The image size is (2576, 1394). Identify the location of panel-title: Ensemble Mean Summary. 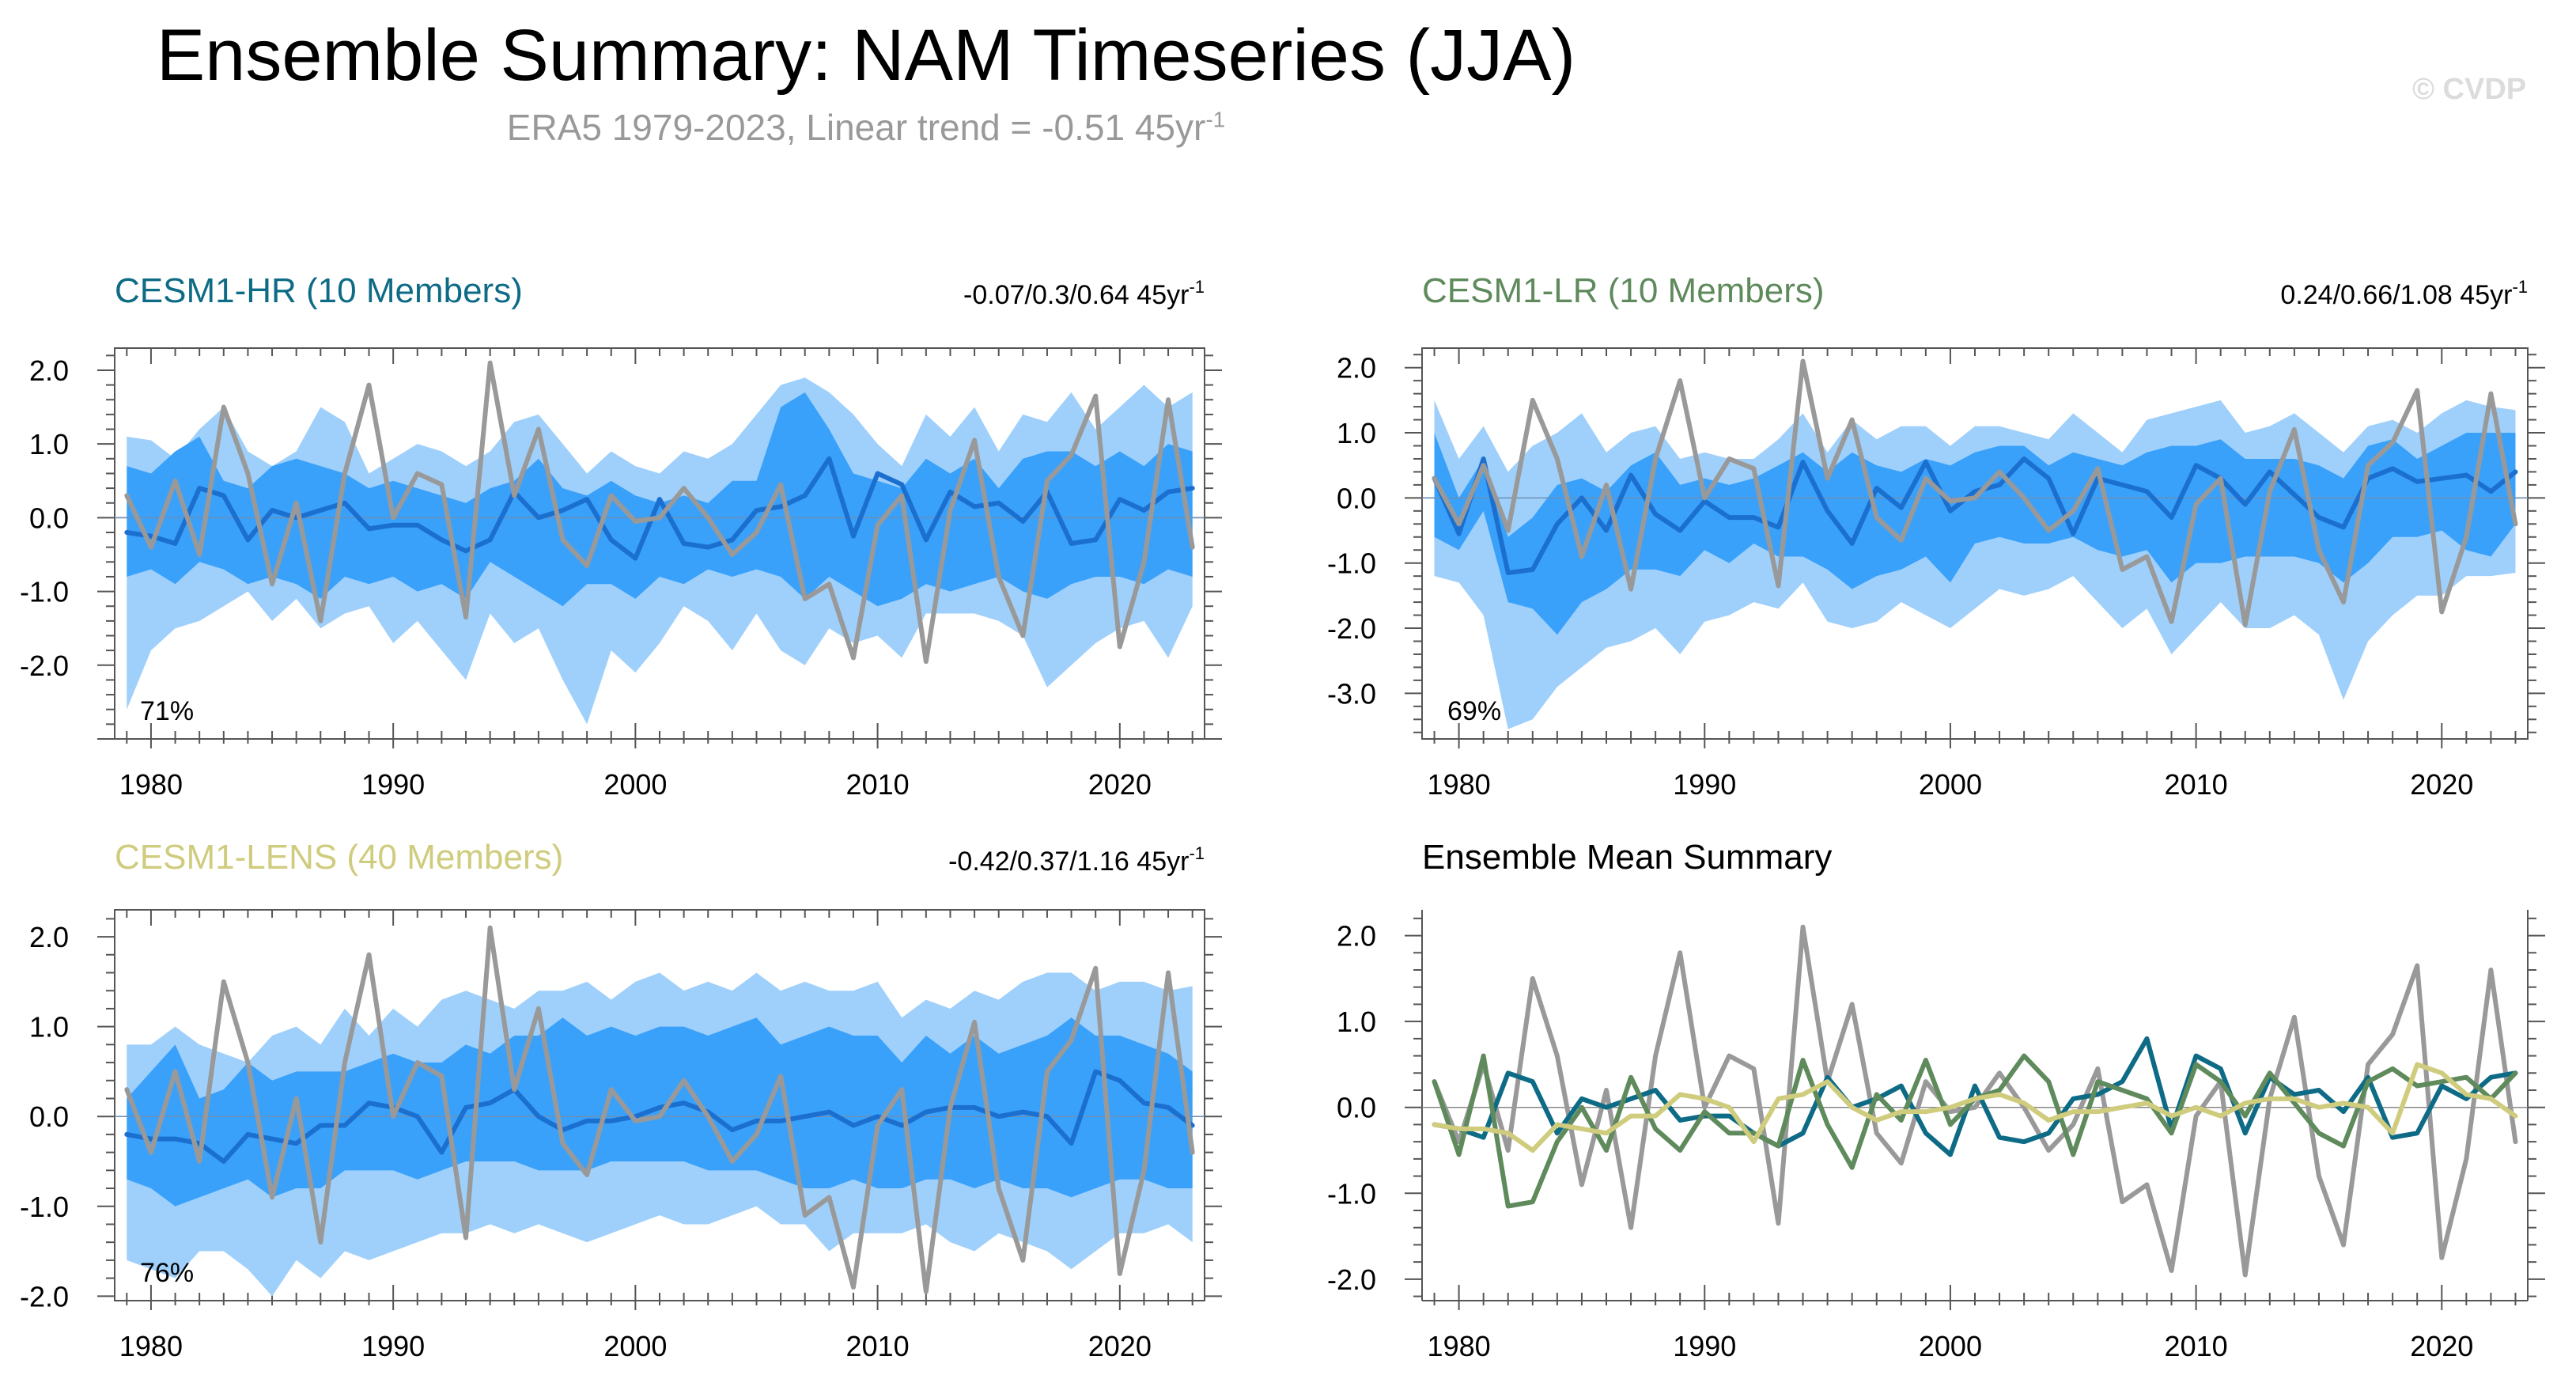
(1627, 857).